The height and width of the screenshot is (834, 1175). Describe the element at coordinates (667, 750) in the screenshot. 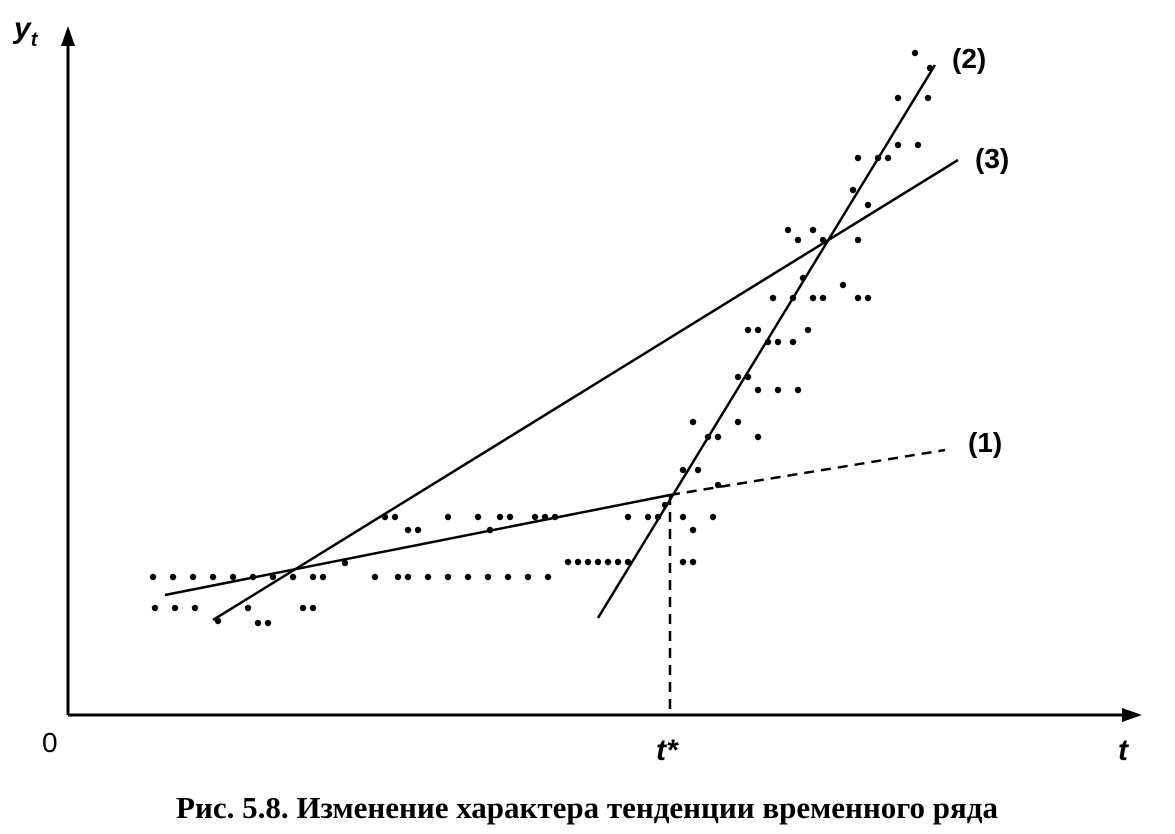

I see `break-point-label: t*` at that location.